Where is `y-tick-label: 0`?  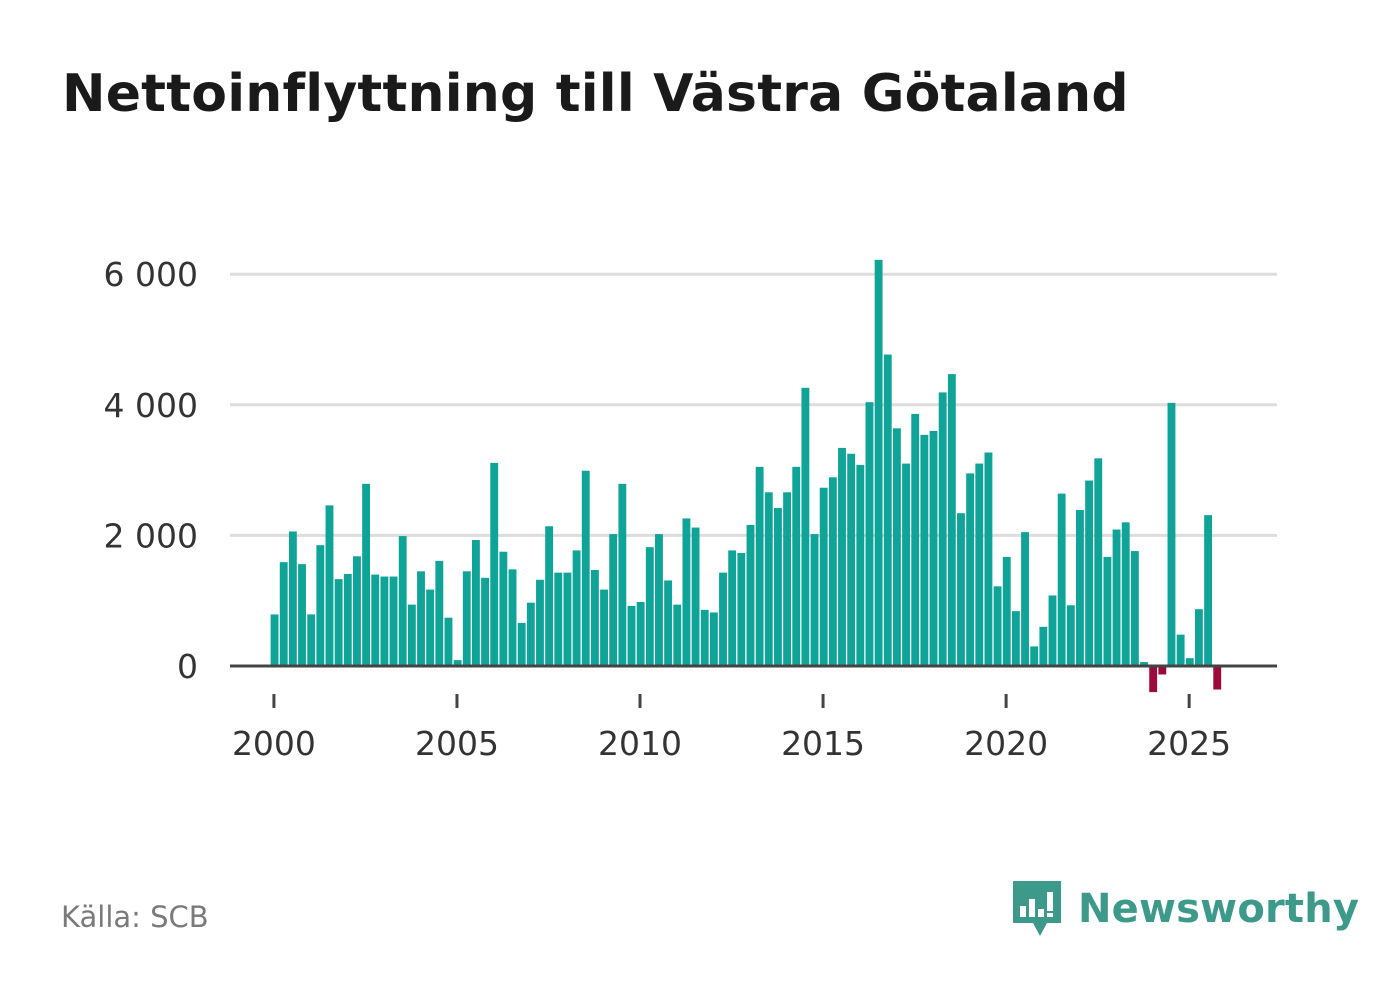 y-tick-label: 0 is located at coordinates (187, 666).